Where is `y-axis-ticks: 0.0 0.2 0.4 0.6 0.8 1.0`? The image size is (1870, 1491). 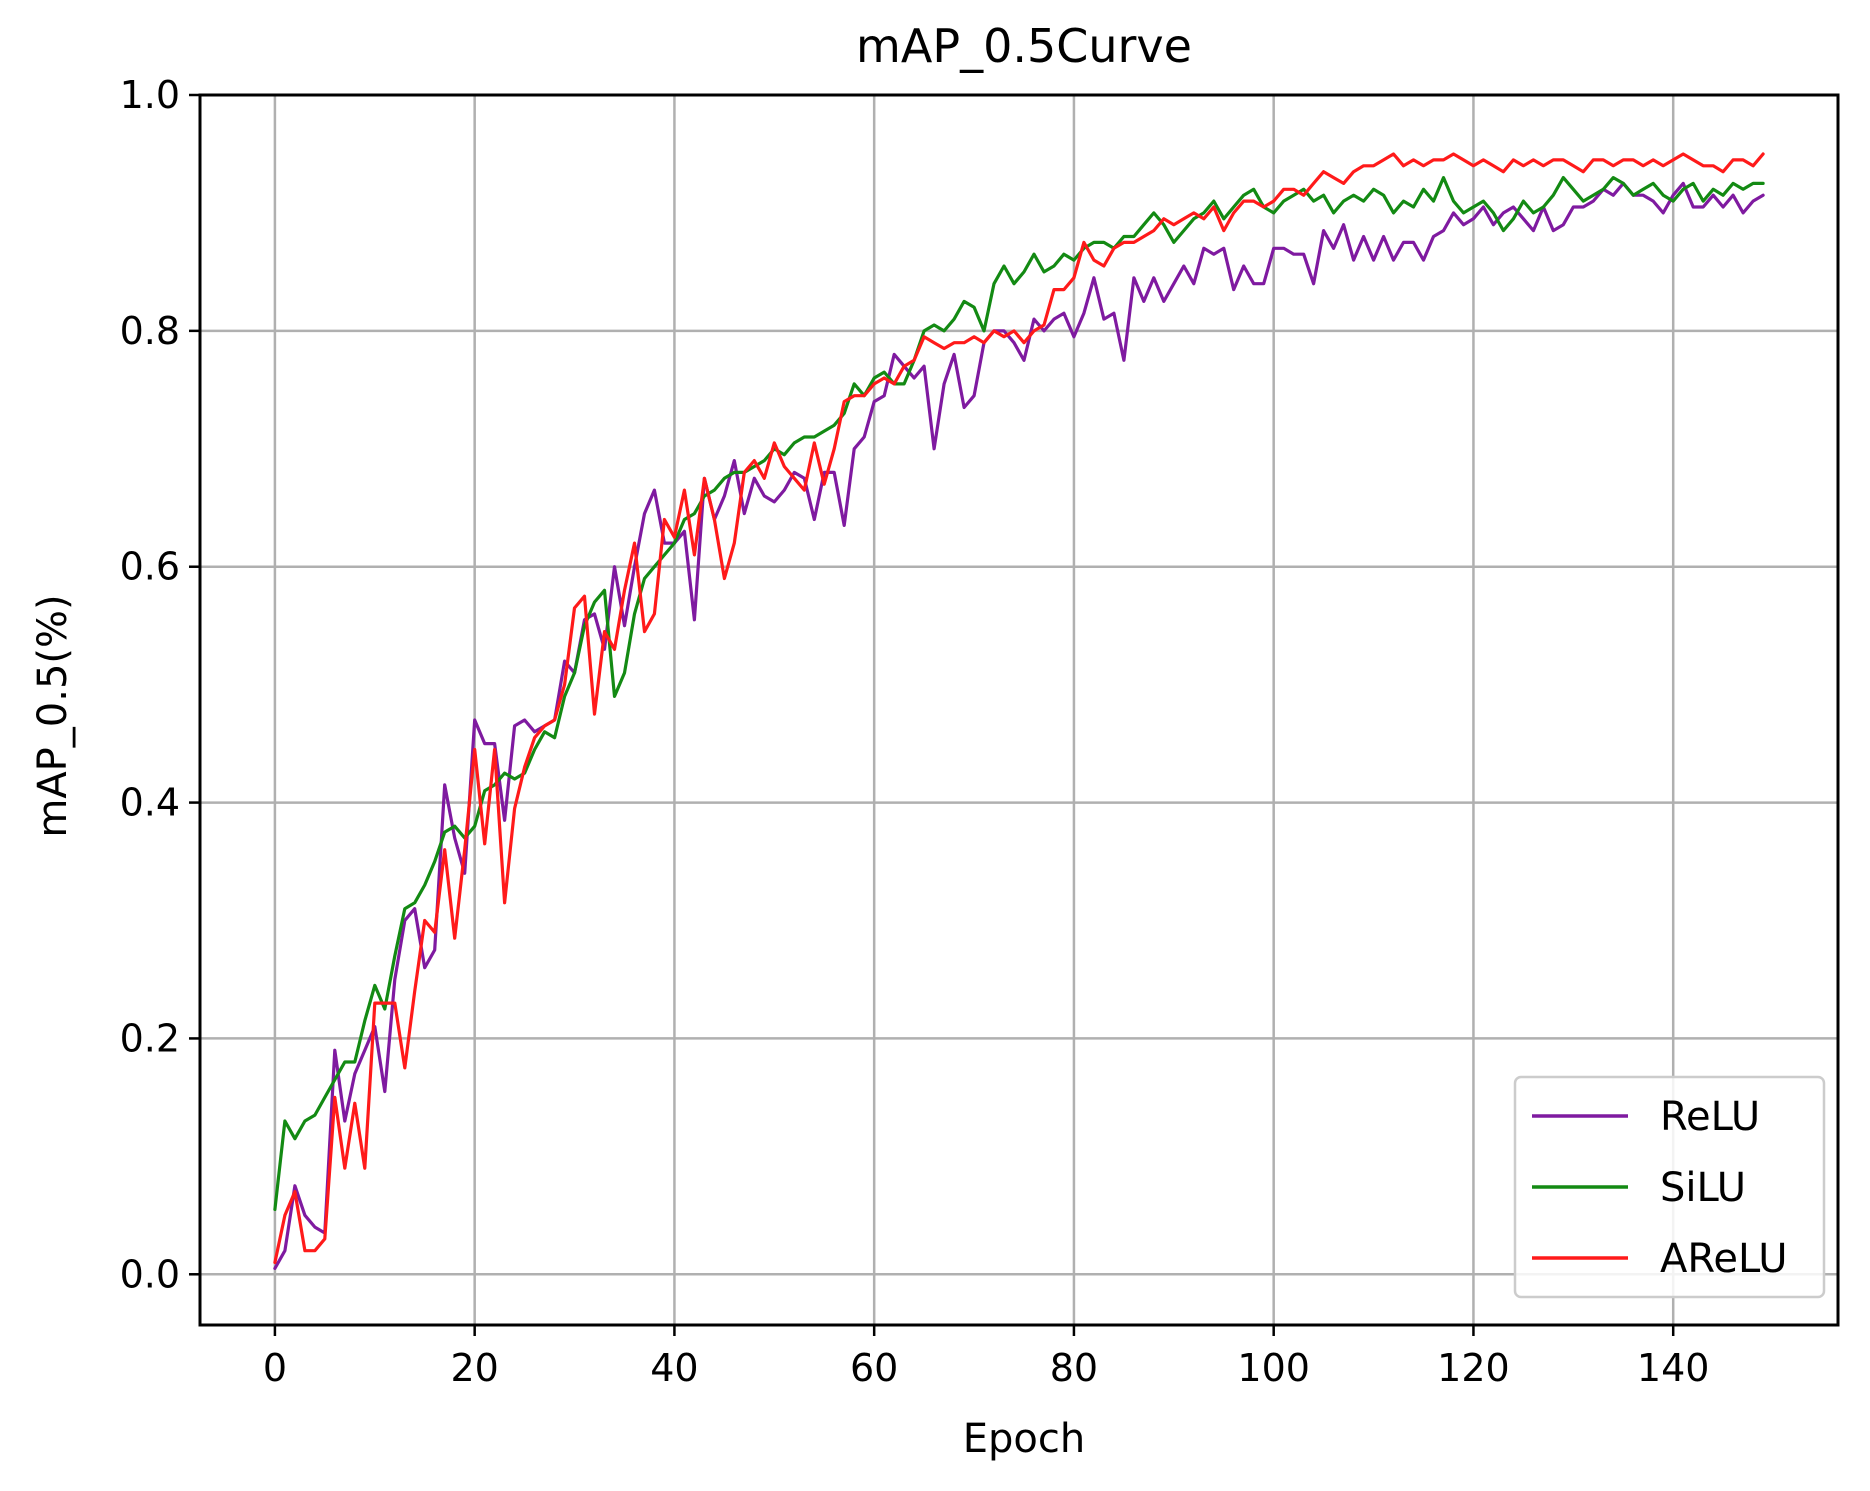
y-axis-ticks: 0.0 0.2 0.4 0.6 0.8 1.0 is located at coordinates (160, 684).